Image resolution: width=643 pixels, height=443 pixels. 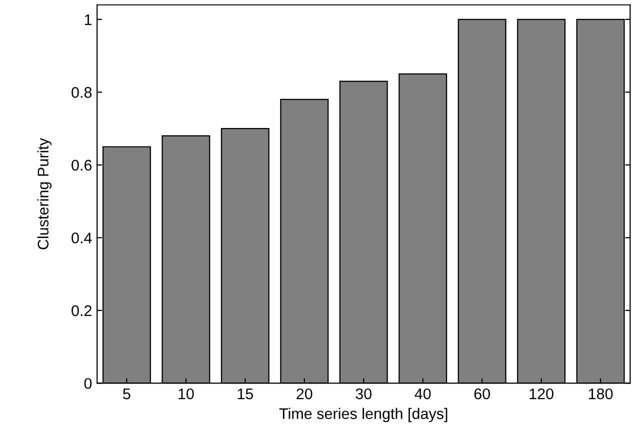 I want to click on y-tick-label: 0.2, so click(x=82, y=310).